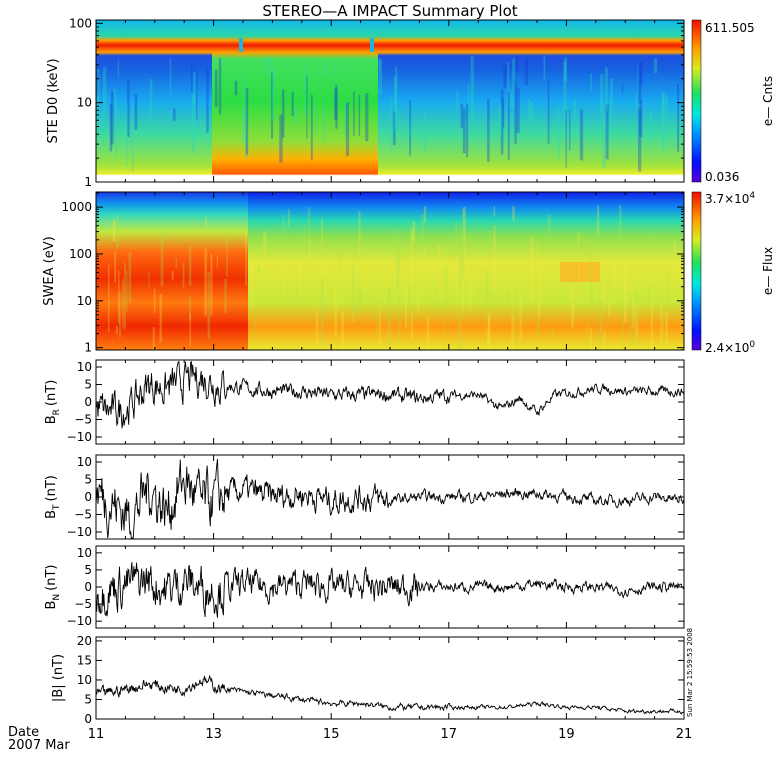 The image size is (780, 780). What do you see at coordinates (83, 604) in the screenshot?
I see `y-tick-label: −5` at bounding box center [83, 604].